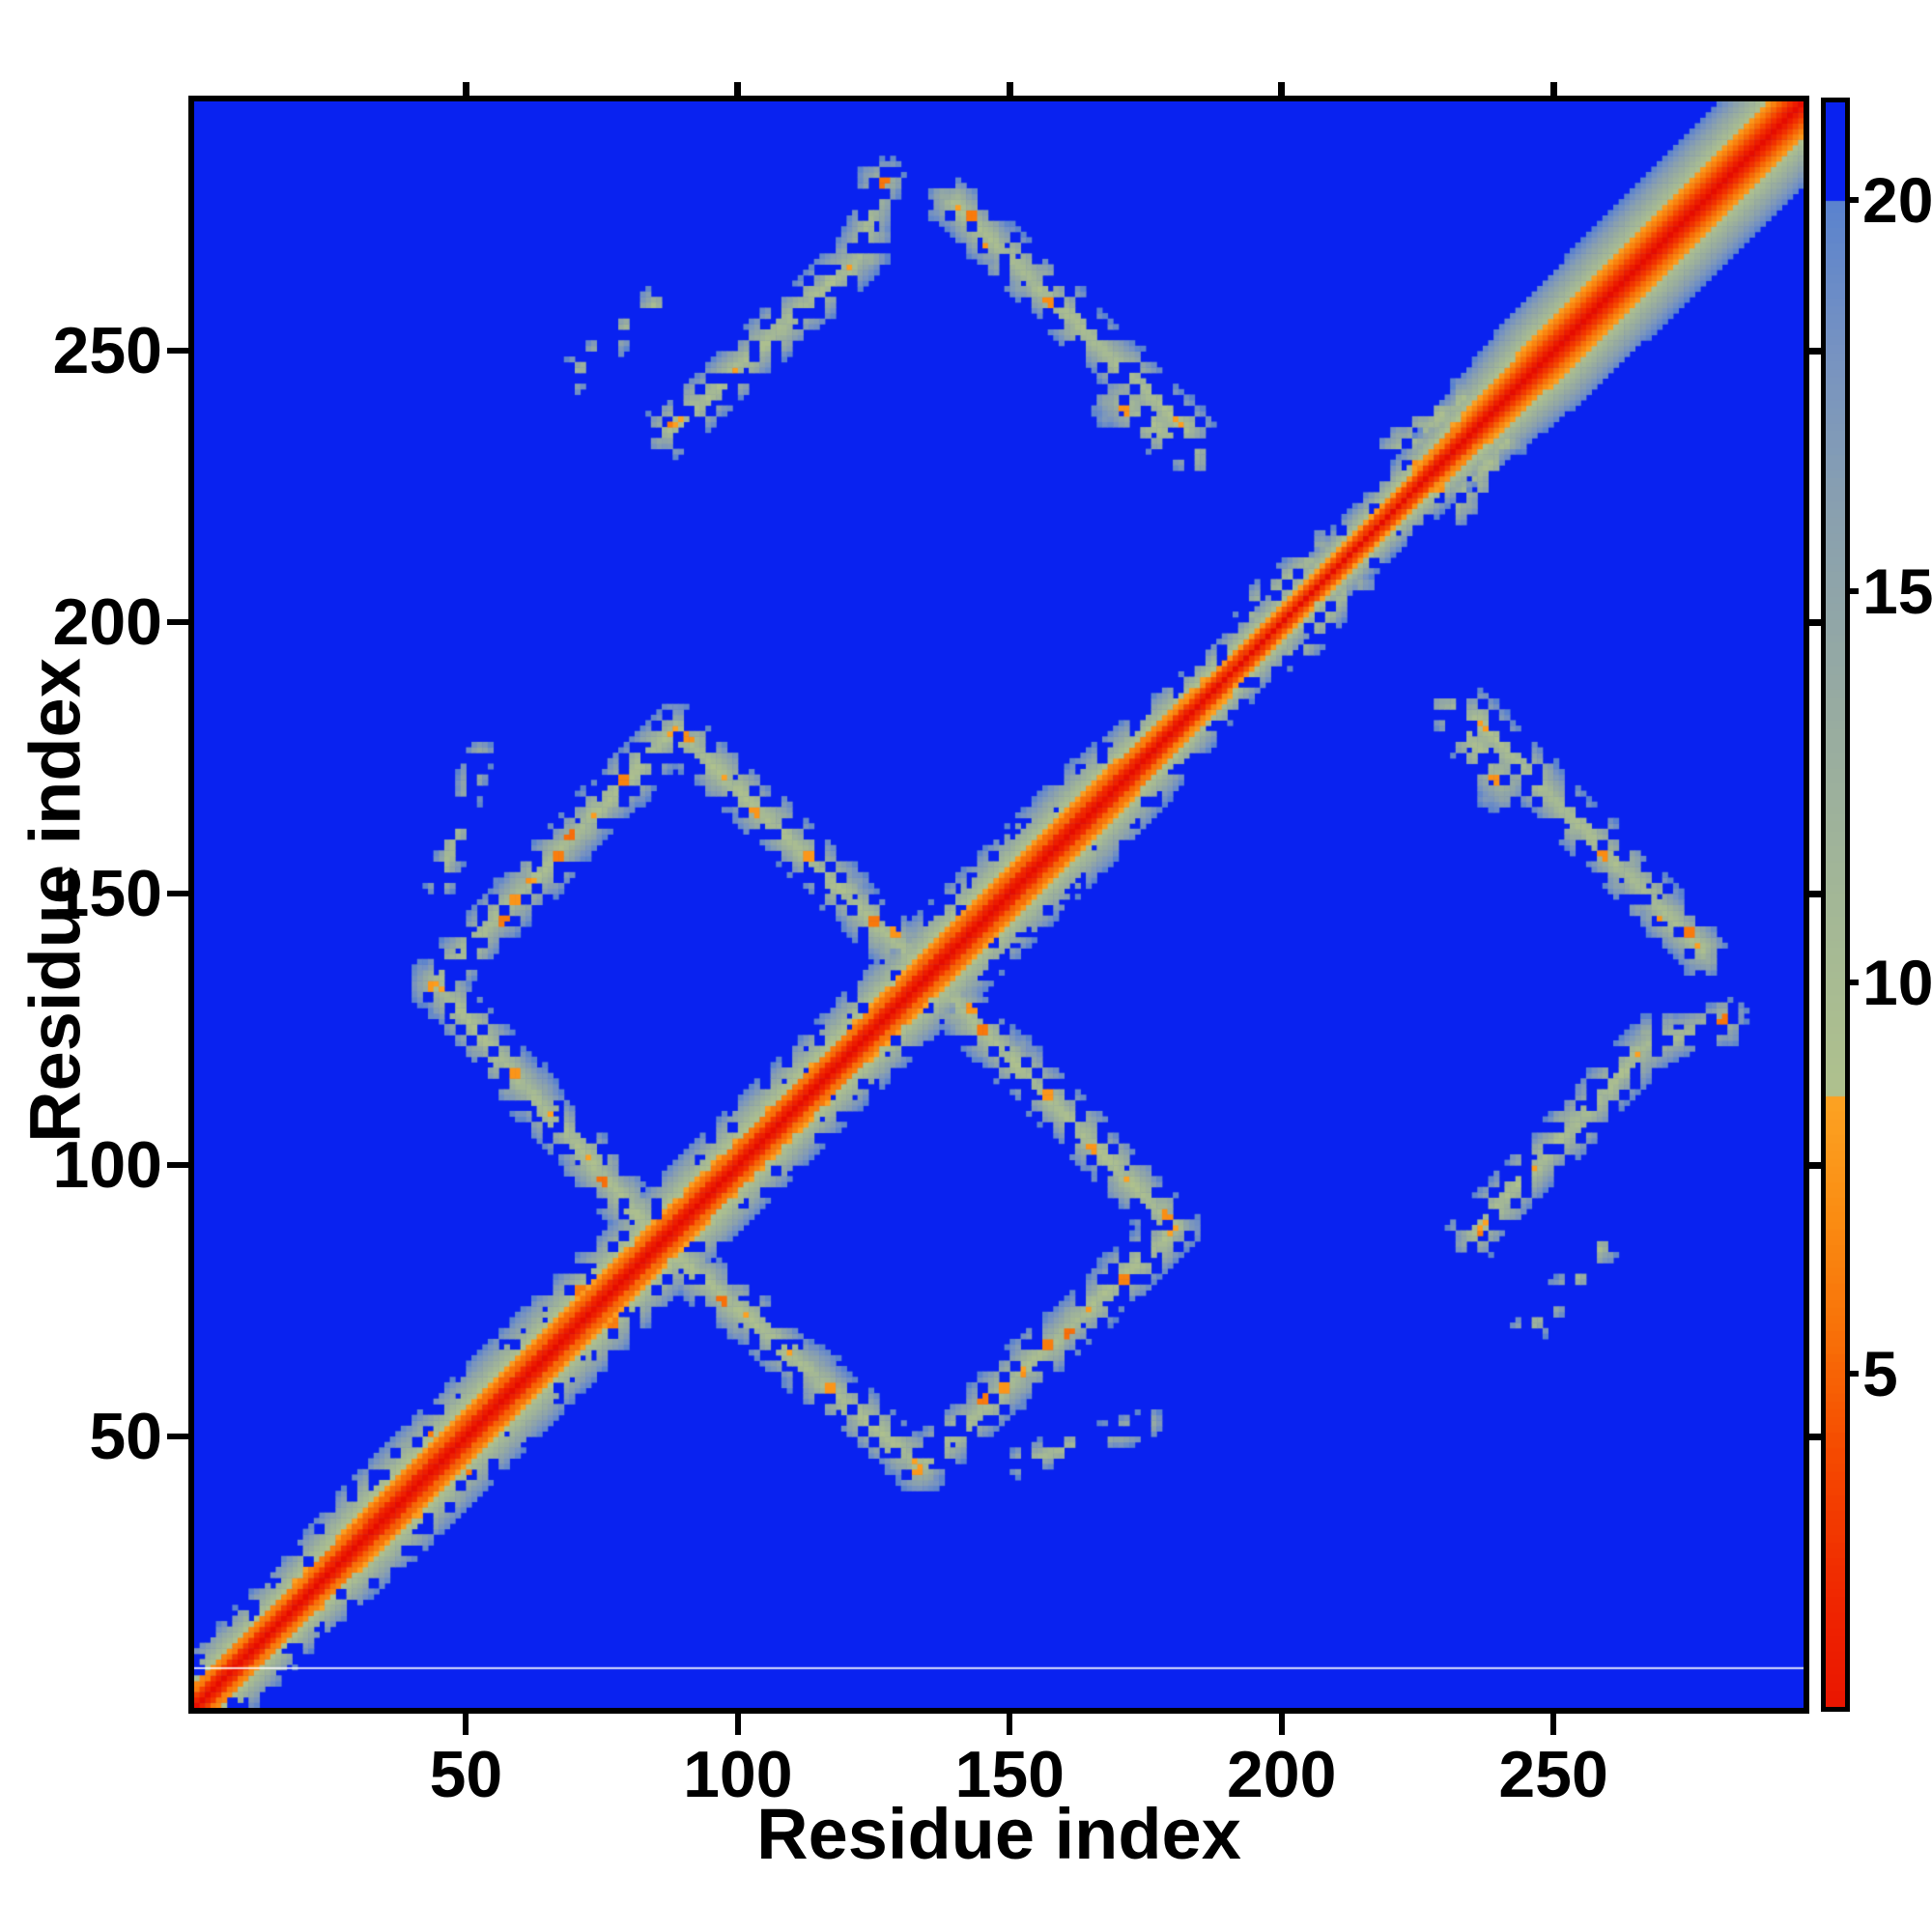  I want to click on x-tick-label: 200, so click(1281, 1774).